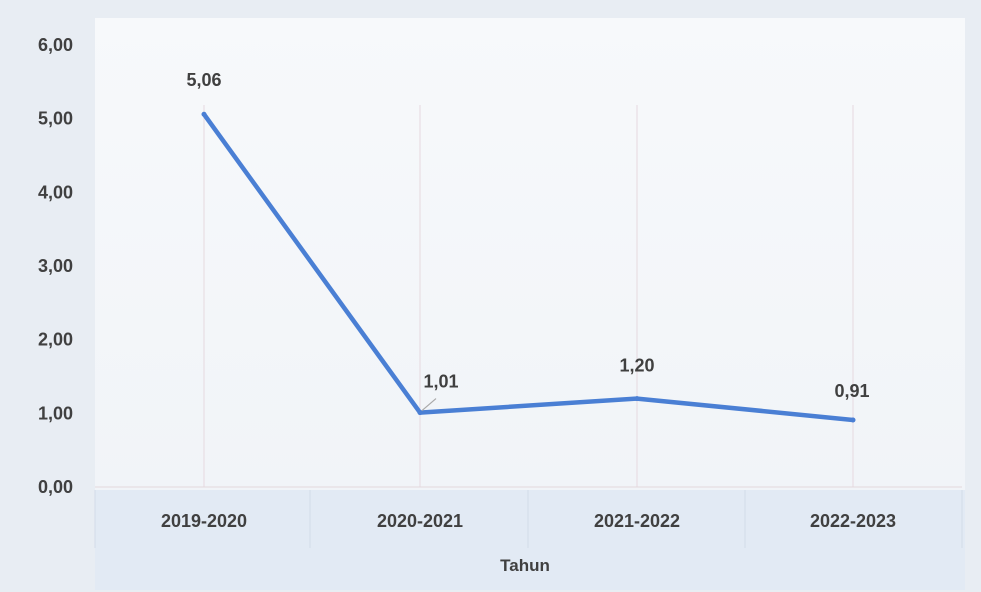  What do you see at coordinates (55, 487) in the screenshot?
I see `y-tick-label: 0,00` at bounding box center [55, 487].